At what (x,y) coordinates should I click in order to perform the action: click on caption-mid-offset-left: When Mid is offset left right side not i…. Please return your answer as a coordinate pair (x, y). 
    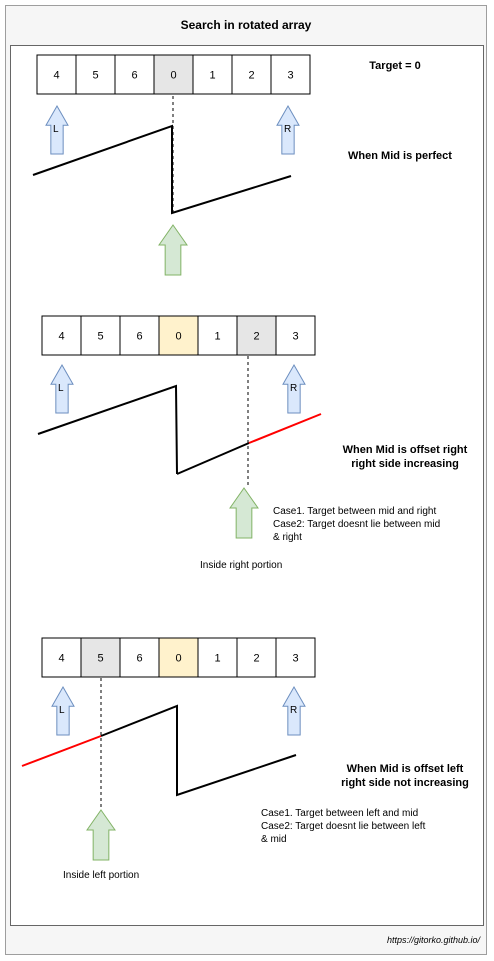
    Looking at the image, I should click on (405, 776).